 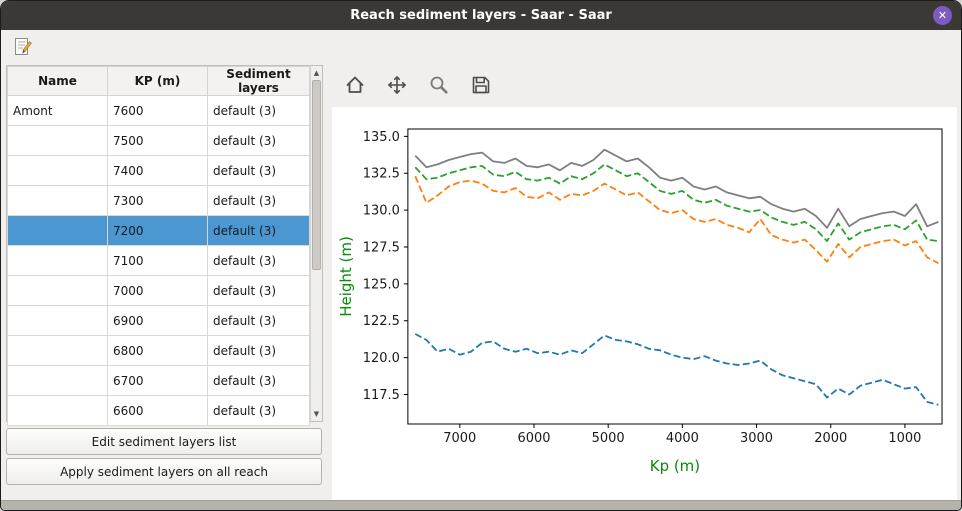 I want to click on table-scrollbar: ▲ ▼, so click(x=316, y=243).